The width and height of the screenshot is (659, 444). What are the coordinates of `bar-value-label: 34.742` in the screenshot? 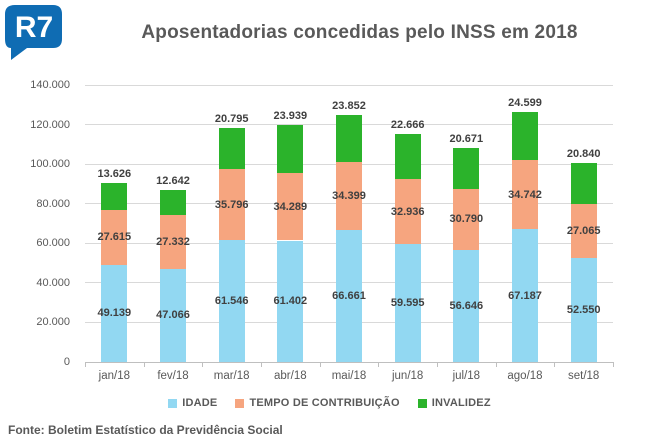 It's located at (525, 194).